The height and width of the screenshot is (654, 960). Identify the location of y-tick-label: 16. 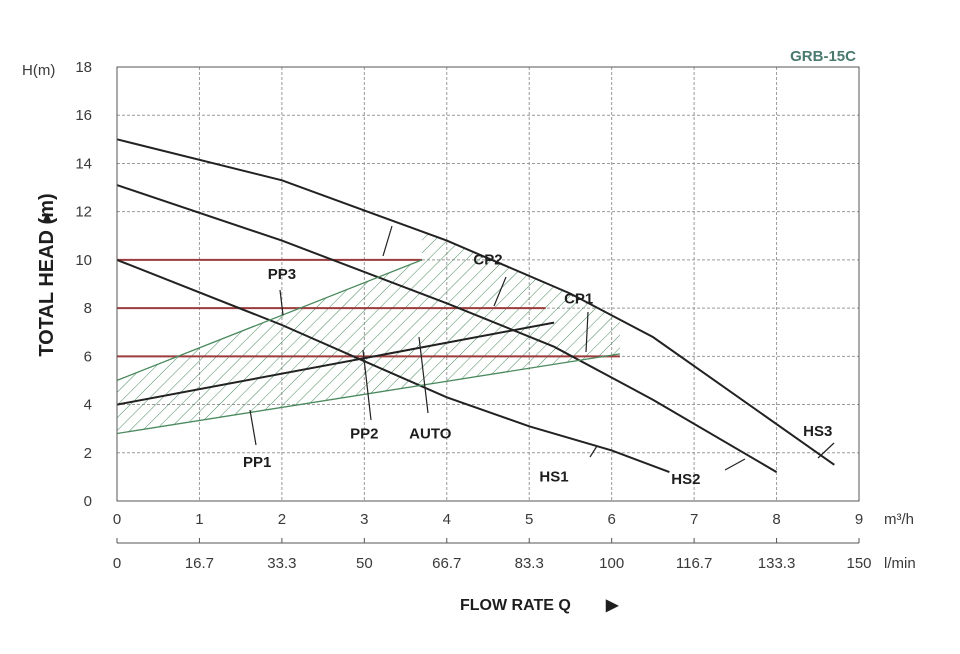
(83, 115).